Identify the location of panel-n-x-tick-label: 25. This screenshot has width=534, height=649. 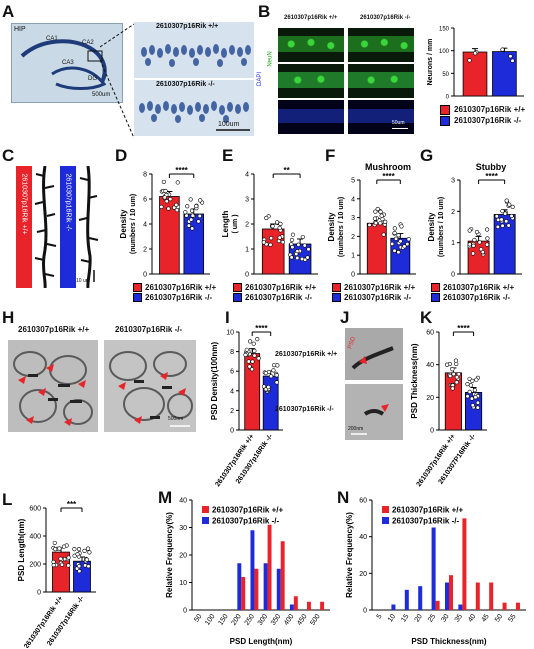
(432, 618).